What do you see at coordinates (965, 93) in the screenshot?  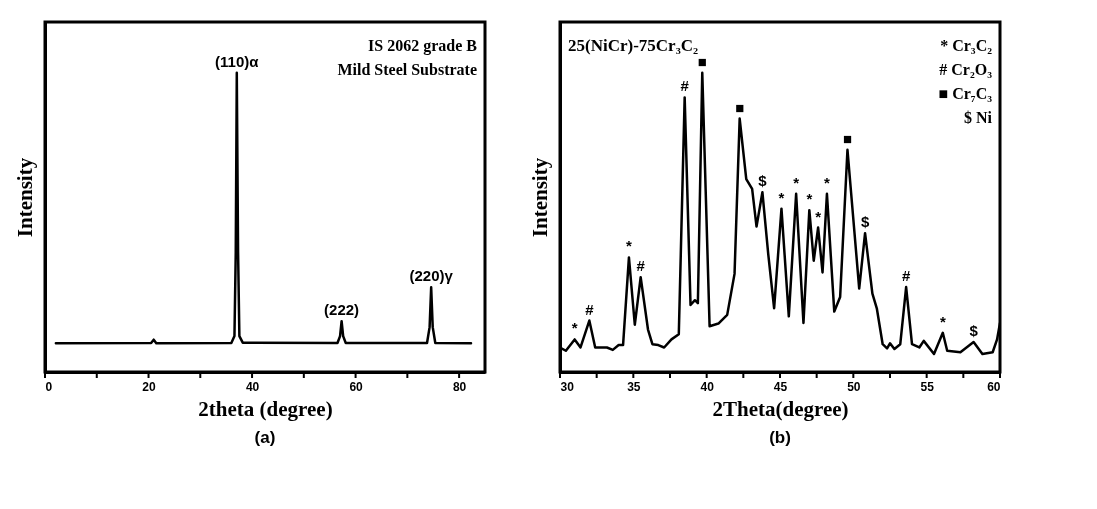 I see `annotation: ■ Cr₇C₃` at bounding box center [965, 93].